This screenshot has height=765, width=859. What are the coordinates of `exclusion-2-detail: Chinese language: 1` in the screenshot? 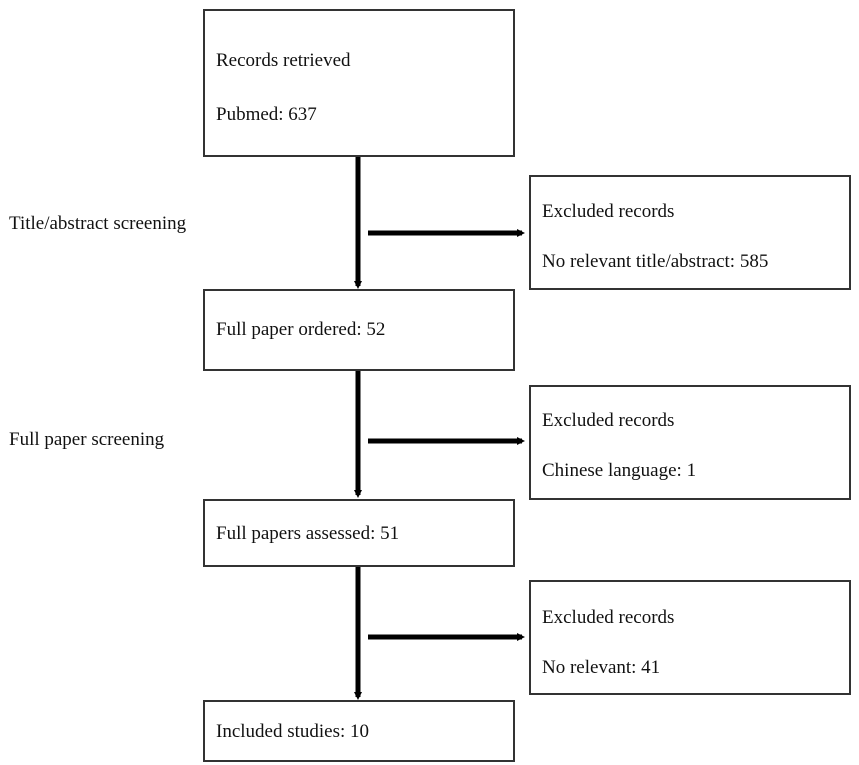 It's located at (619, 470).